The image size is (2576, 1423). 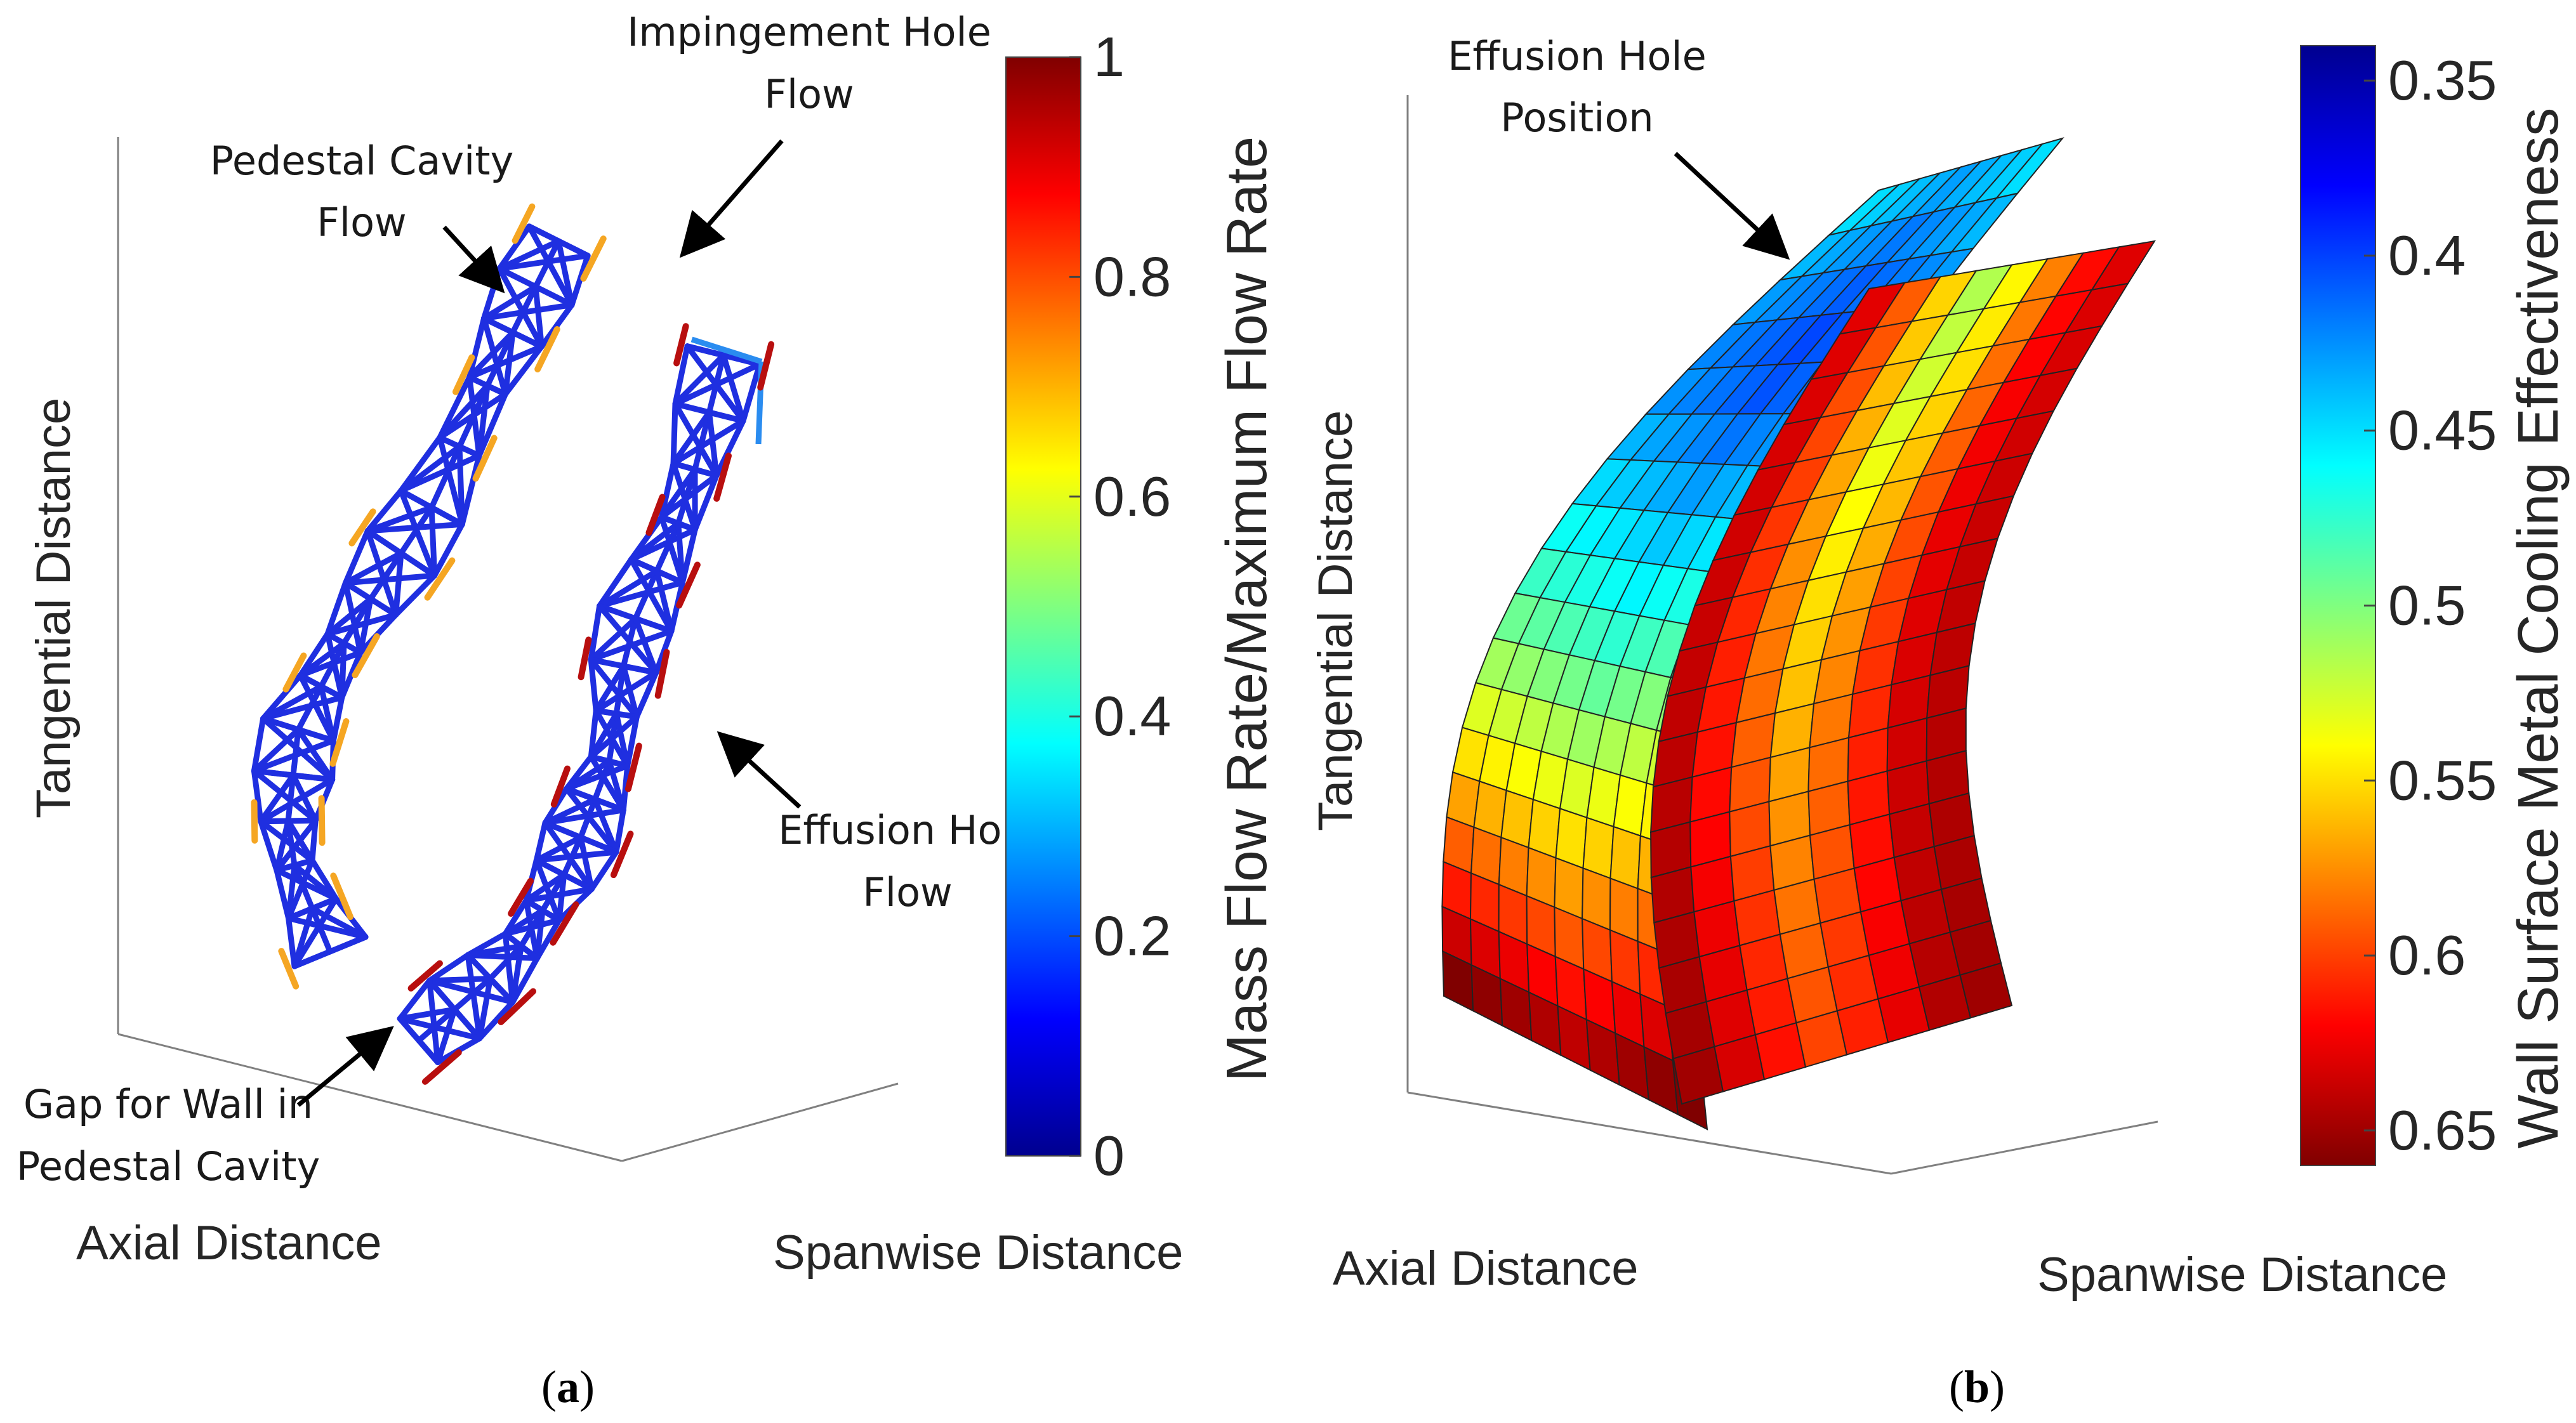 I want to click on annotation-pedestal-line2: Flow, so click(x=362, y=222).